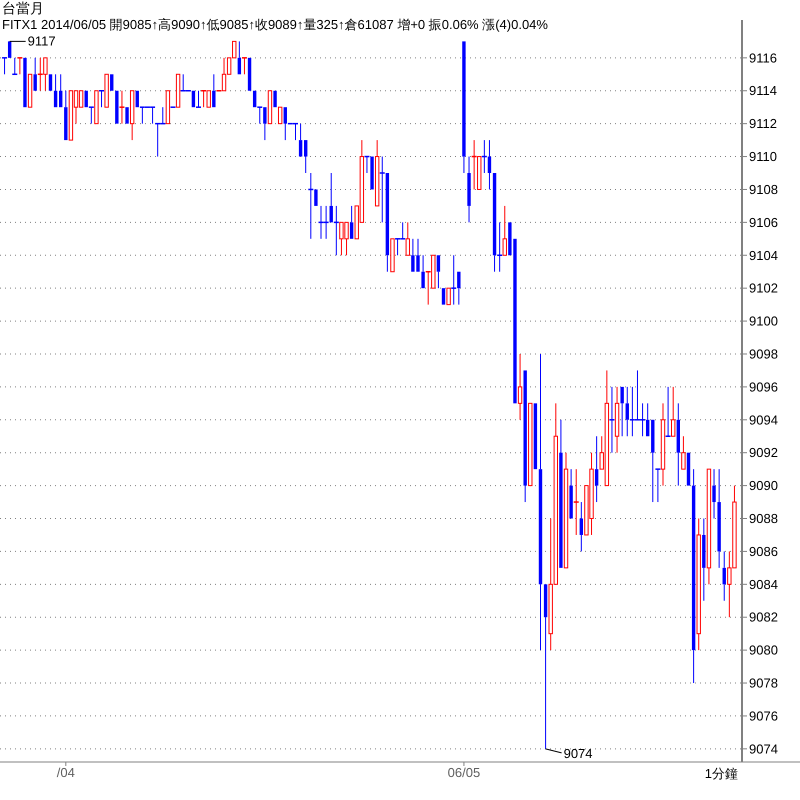 The width and height of the screenshot is (800, 800). What do you see at coordinates (763, 90) in the screenshot?
I see `y-tick-label: 9114` at bounding box center [763, 90].